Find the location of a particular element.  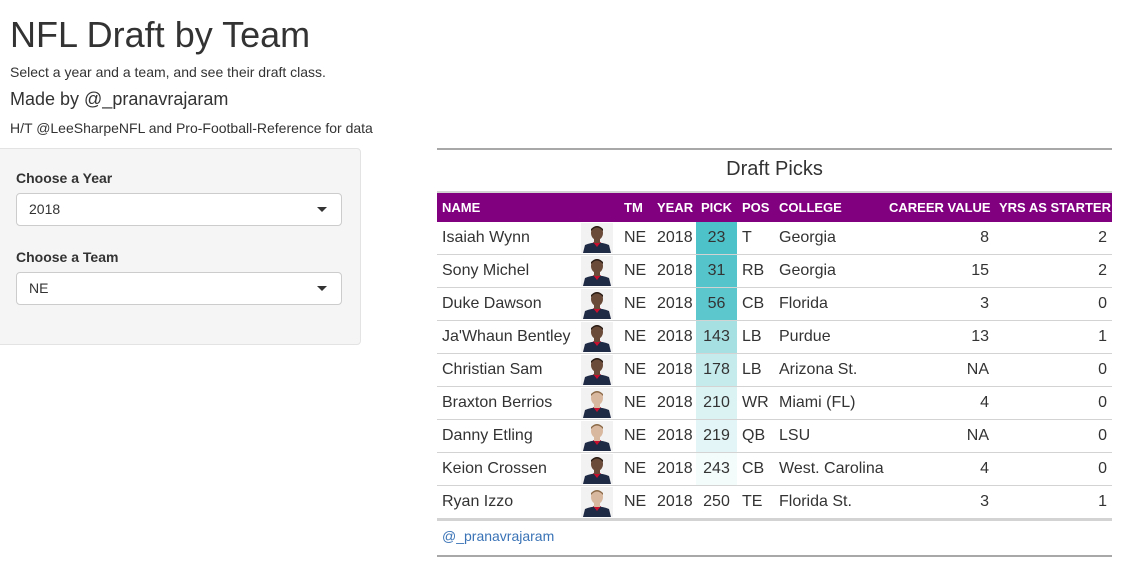

college-cell: Arizona St. is located at coordinates (829, 370).